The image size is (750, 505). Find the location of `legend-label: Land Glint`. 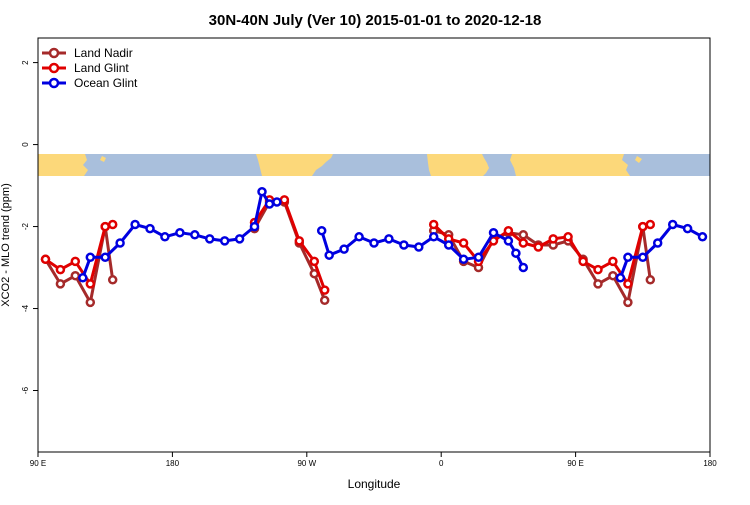

legend-label: Land Glint is located at coordinates (101, 68).